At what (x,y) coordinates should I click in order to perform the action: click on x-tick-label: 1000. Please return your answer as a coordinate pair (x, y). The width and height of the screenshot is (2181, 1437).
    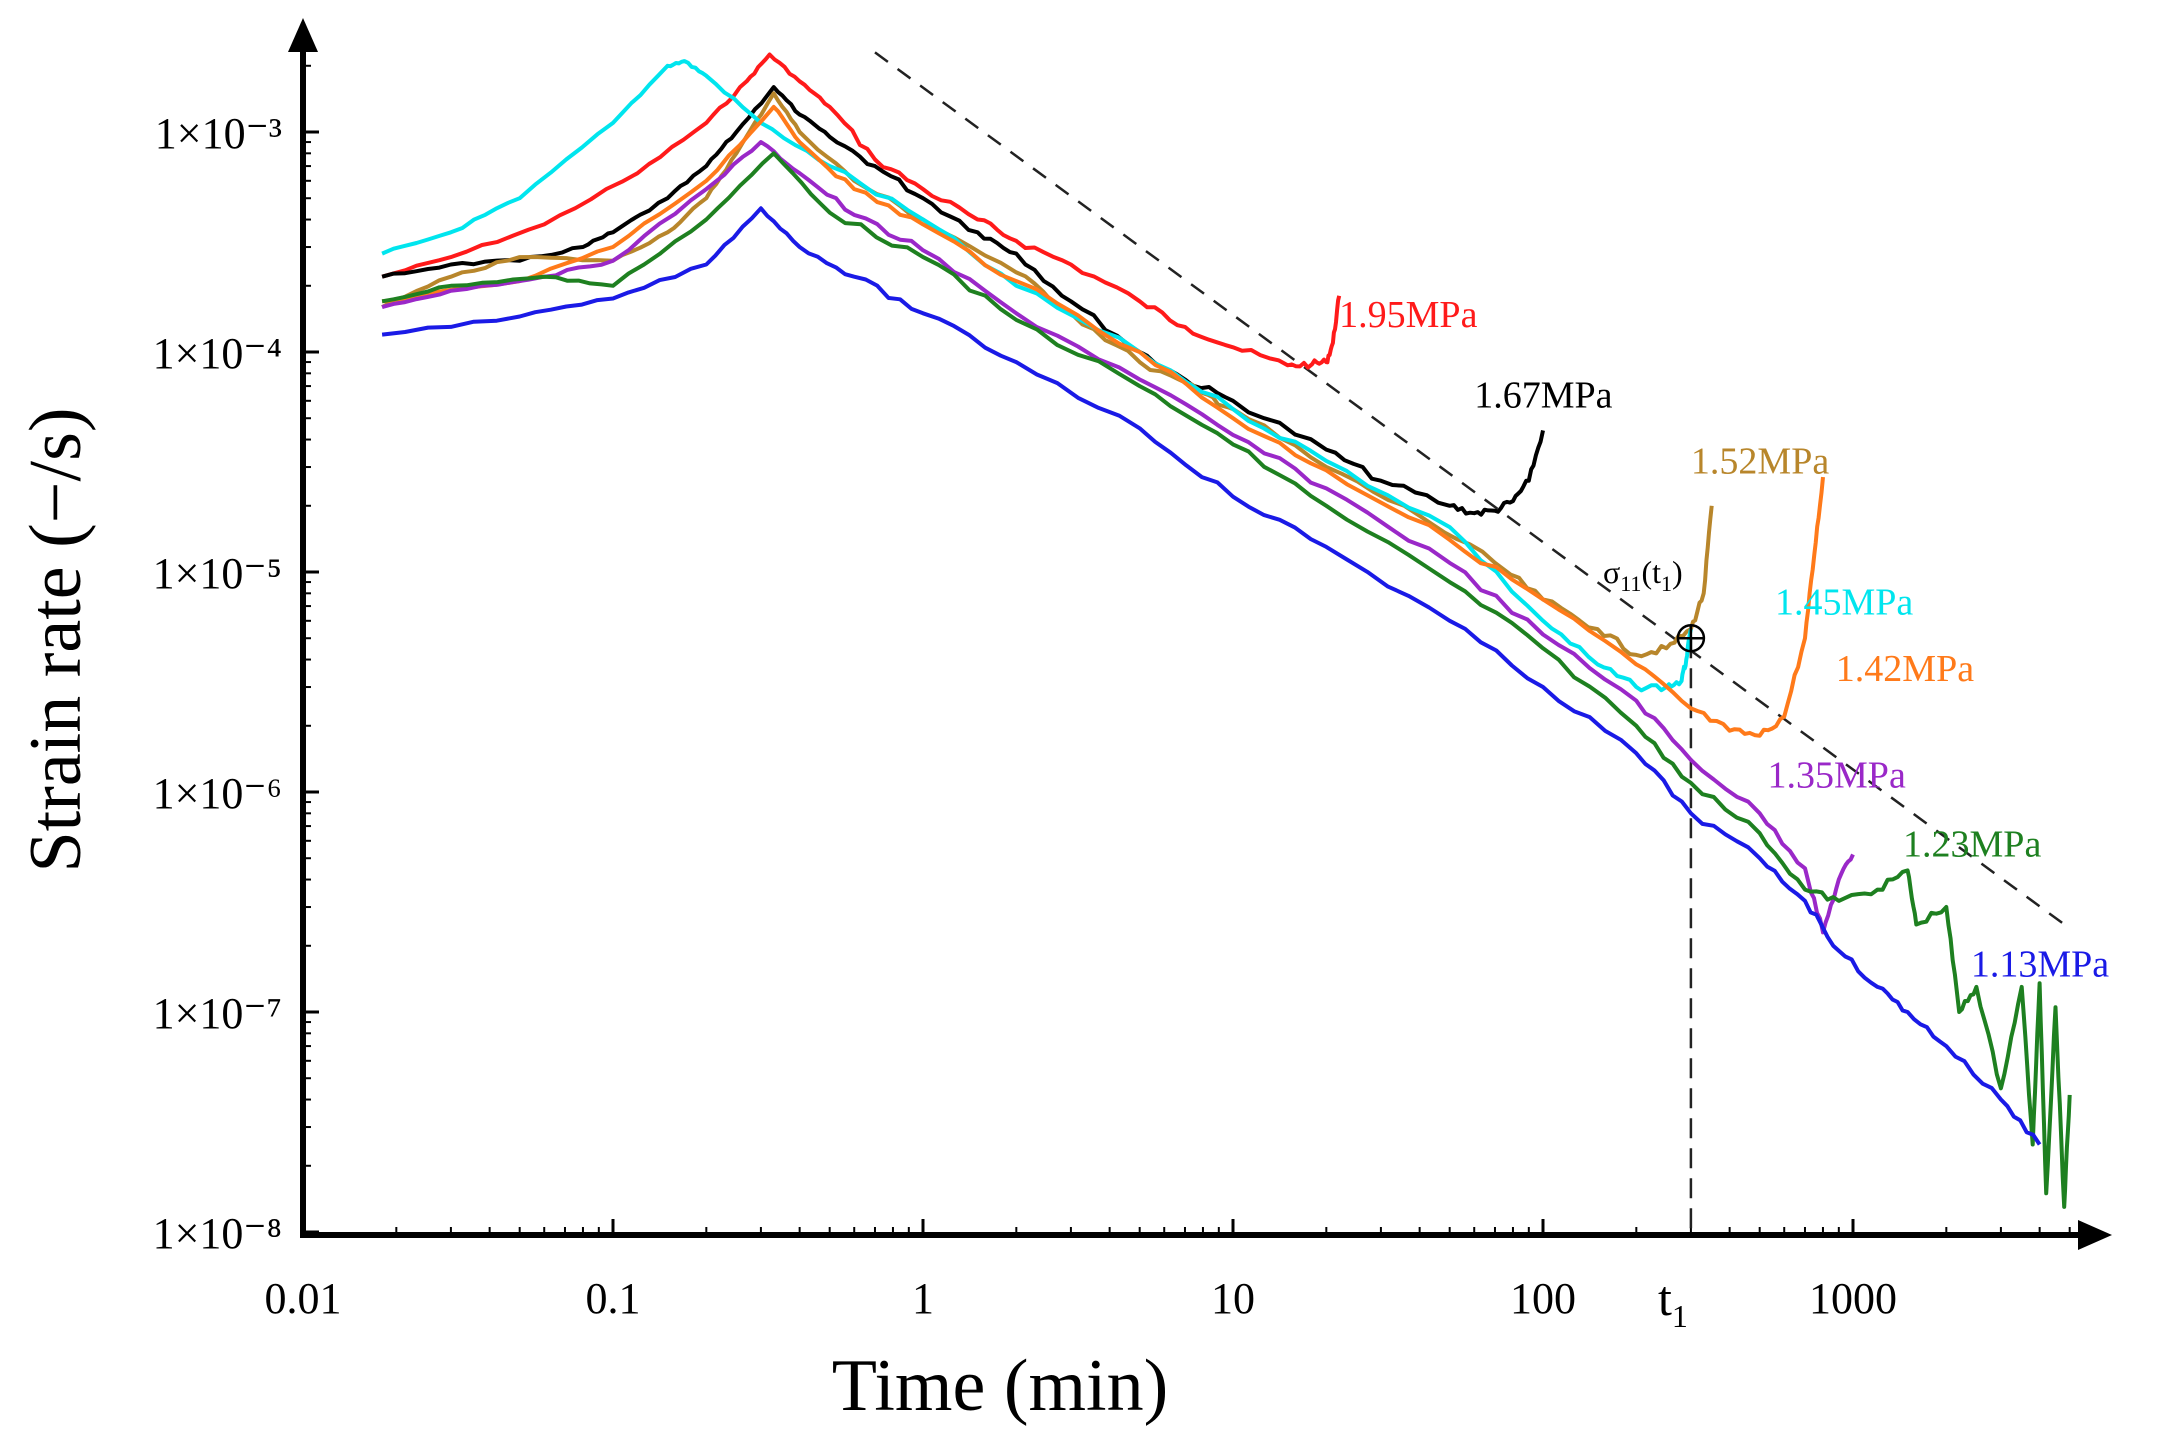
    Looking at the image, I should click on (1853, 1298).